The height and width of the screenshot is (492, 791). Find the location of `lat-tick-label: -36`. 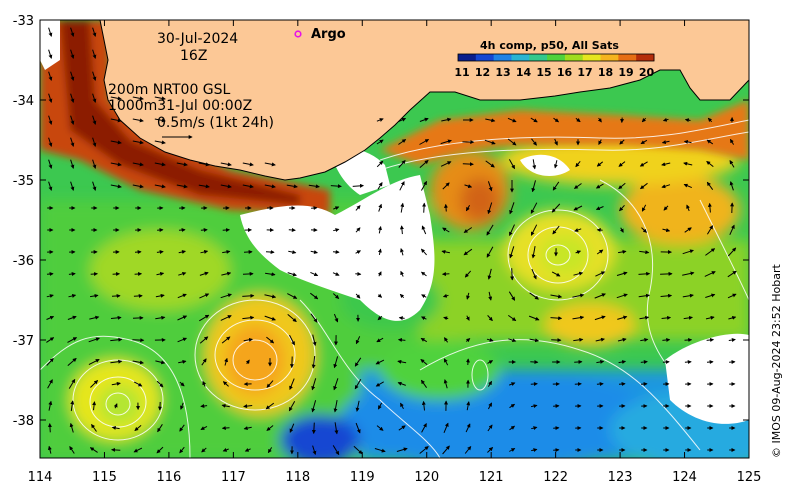

lat-tick-label: -36 is located at coordinates (23, 261).